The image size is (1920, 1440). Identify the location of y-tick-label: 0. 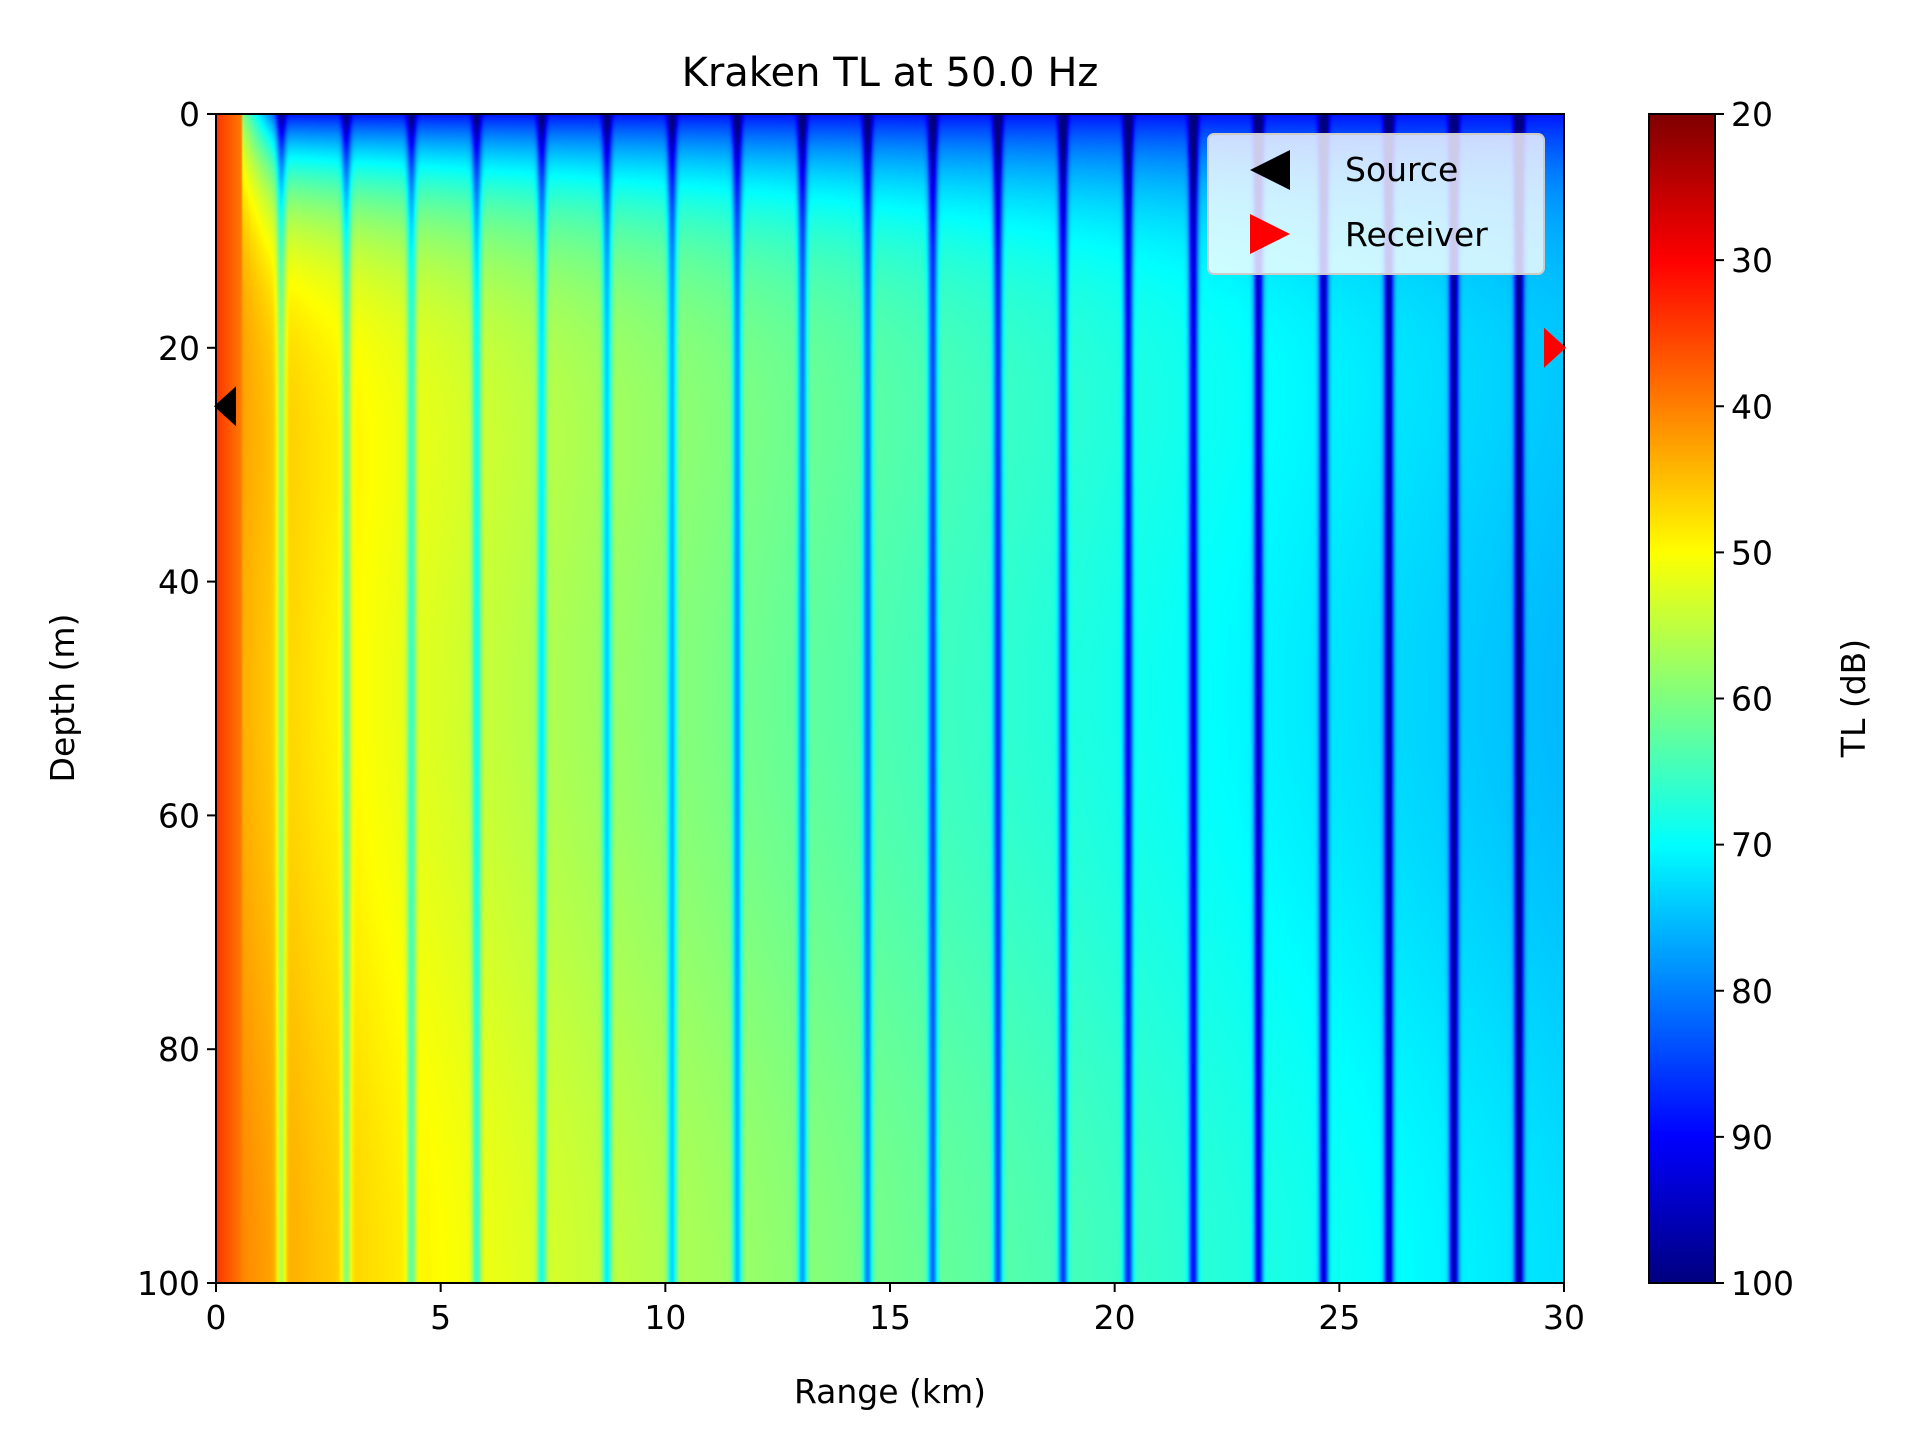
(189, 114).